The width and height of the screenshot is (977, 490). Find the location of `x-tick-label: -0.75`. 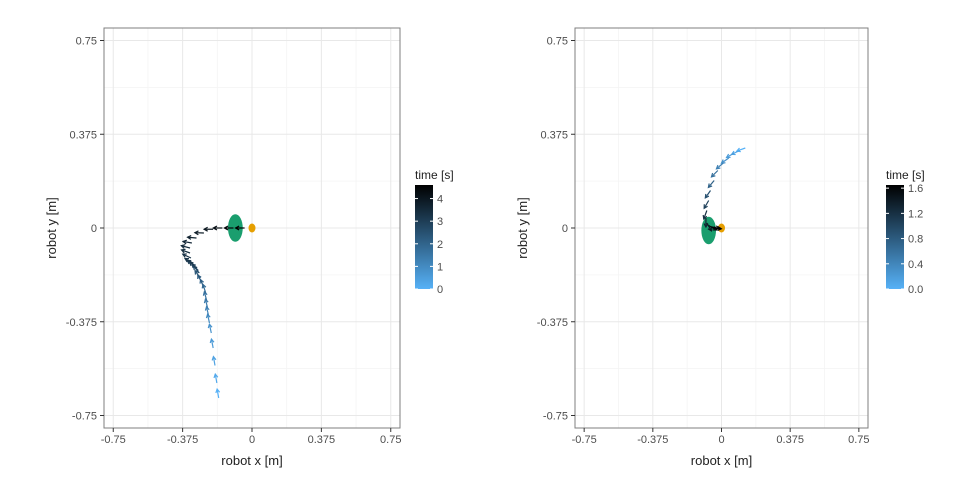

x-tick-label: -0.75 is located at coordinates (584, 440).